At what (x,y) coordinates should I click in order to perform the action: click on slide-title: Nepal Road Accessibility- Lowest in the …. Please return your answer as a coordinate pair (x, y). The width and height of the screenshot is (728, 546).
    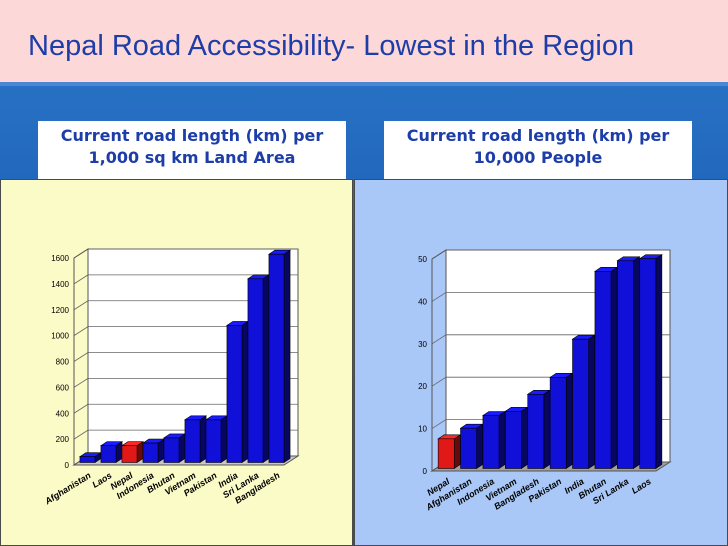
    Looking at the image, I should click on (331, 46).